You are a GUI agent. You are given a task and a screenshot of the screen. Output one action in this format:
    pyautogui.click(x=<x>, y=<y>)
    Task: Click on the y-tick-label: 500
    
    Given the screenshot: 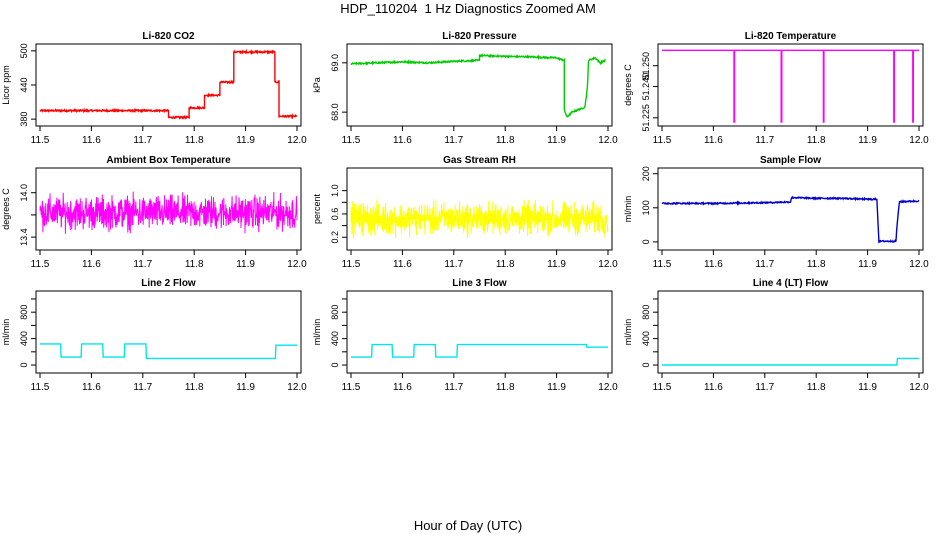 What is the action you would take?
    pyautogui.click(x=24, y=50)
    